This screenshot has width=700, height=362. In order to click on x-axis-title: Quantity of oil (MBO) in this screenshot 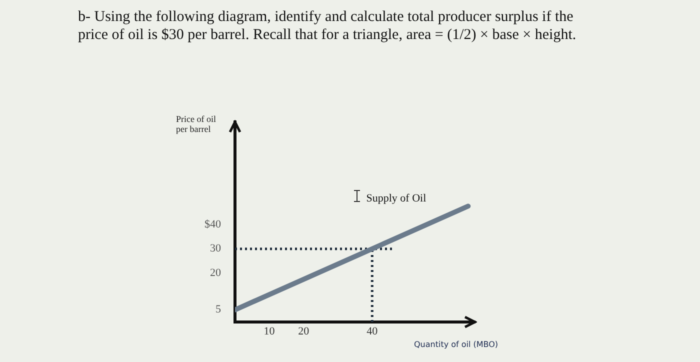, I will do `click(456, 344)`.